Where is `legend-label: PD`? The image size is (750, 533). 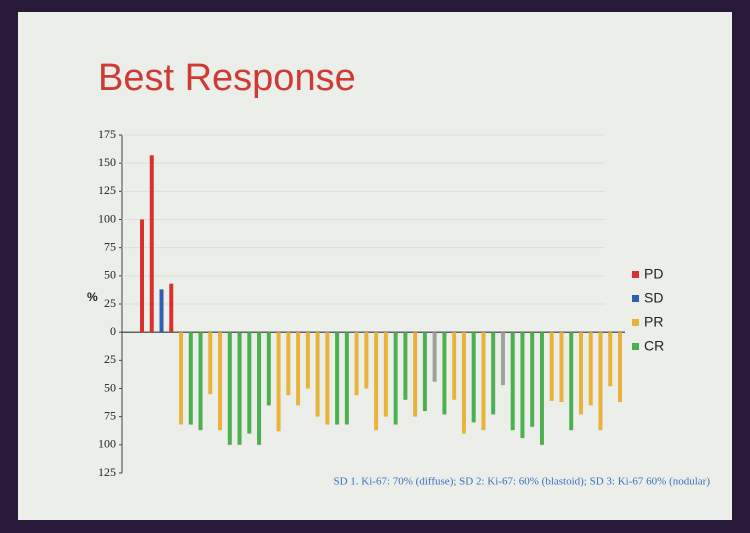 legend-label: PD is located at coordinates (653, 274).